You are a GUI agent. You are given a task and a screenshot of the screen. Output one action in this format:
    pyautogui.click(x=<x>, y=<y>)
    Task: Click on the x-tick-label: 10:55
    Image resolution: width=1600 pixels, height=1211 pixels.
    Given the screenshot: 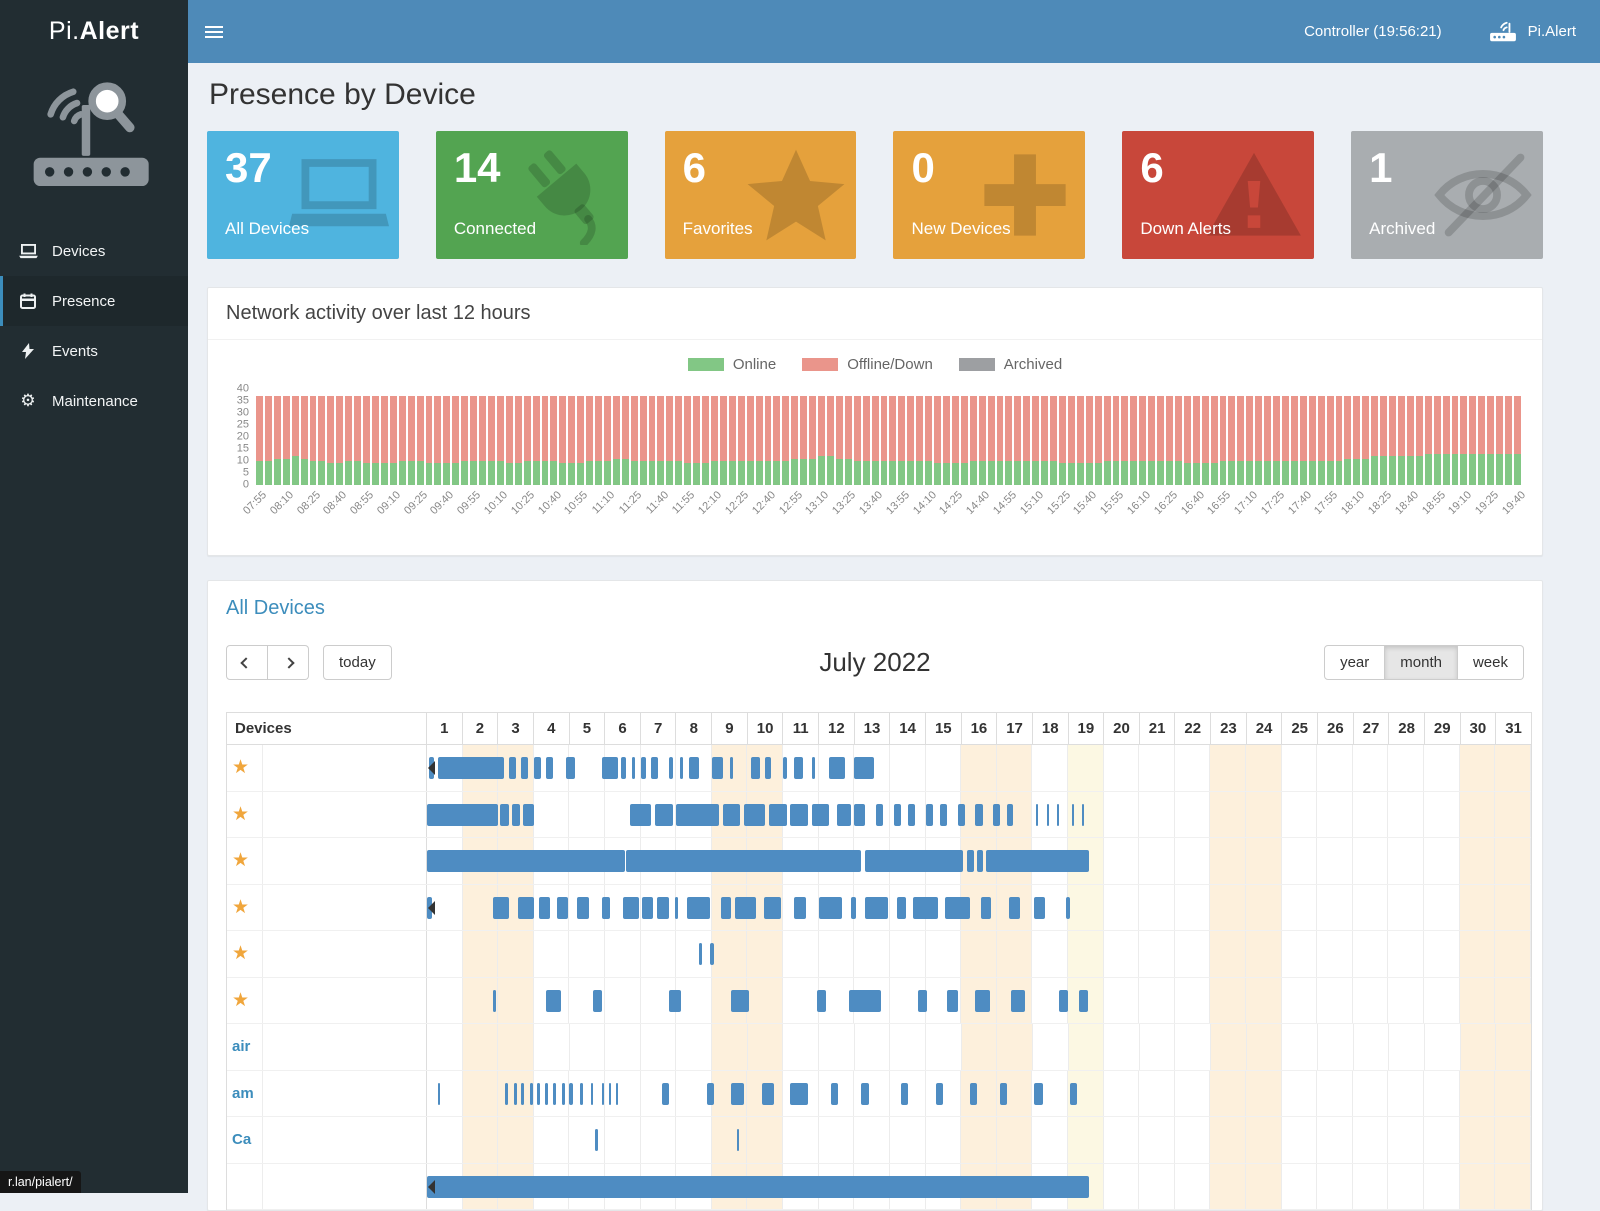 What is the action you would take?
    pyautogui.click(x=576, y=503)
    